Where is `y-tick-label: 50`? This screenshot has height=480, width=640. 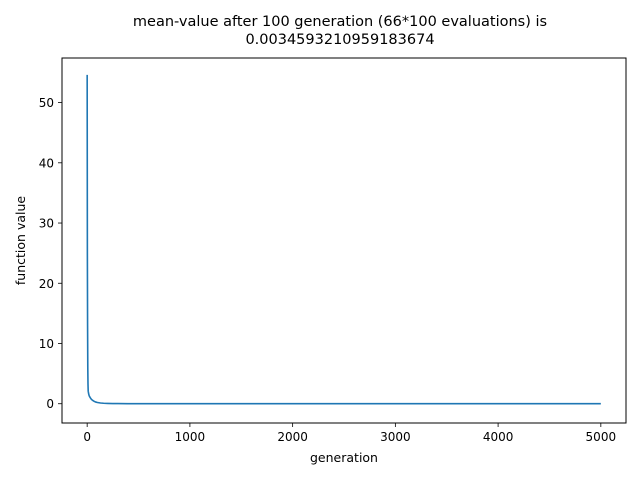 y-tick-label: 50 is located at coordinates (46, 103).